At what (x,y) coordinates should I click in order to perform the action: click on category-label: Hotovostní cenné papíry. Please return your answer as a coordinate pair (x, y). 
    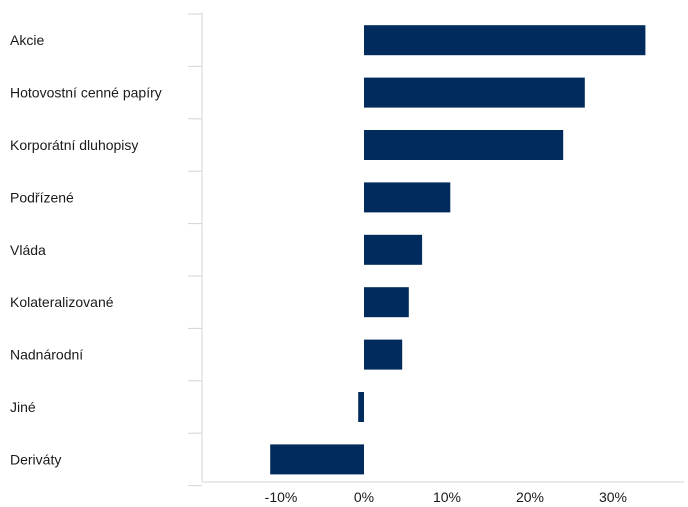
    Looking at the image, I should click on (86, 93).